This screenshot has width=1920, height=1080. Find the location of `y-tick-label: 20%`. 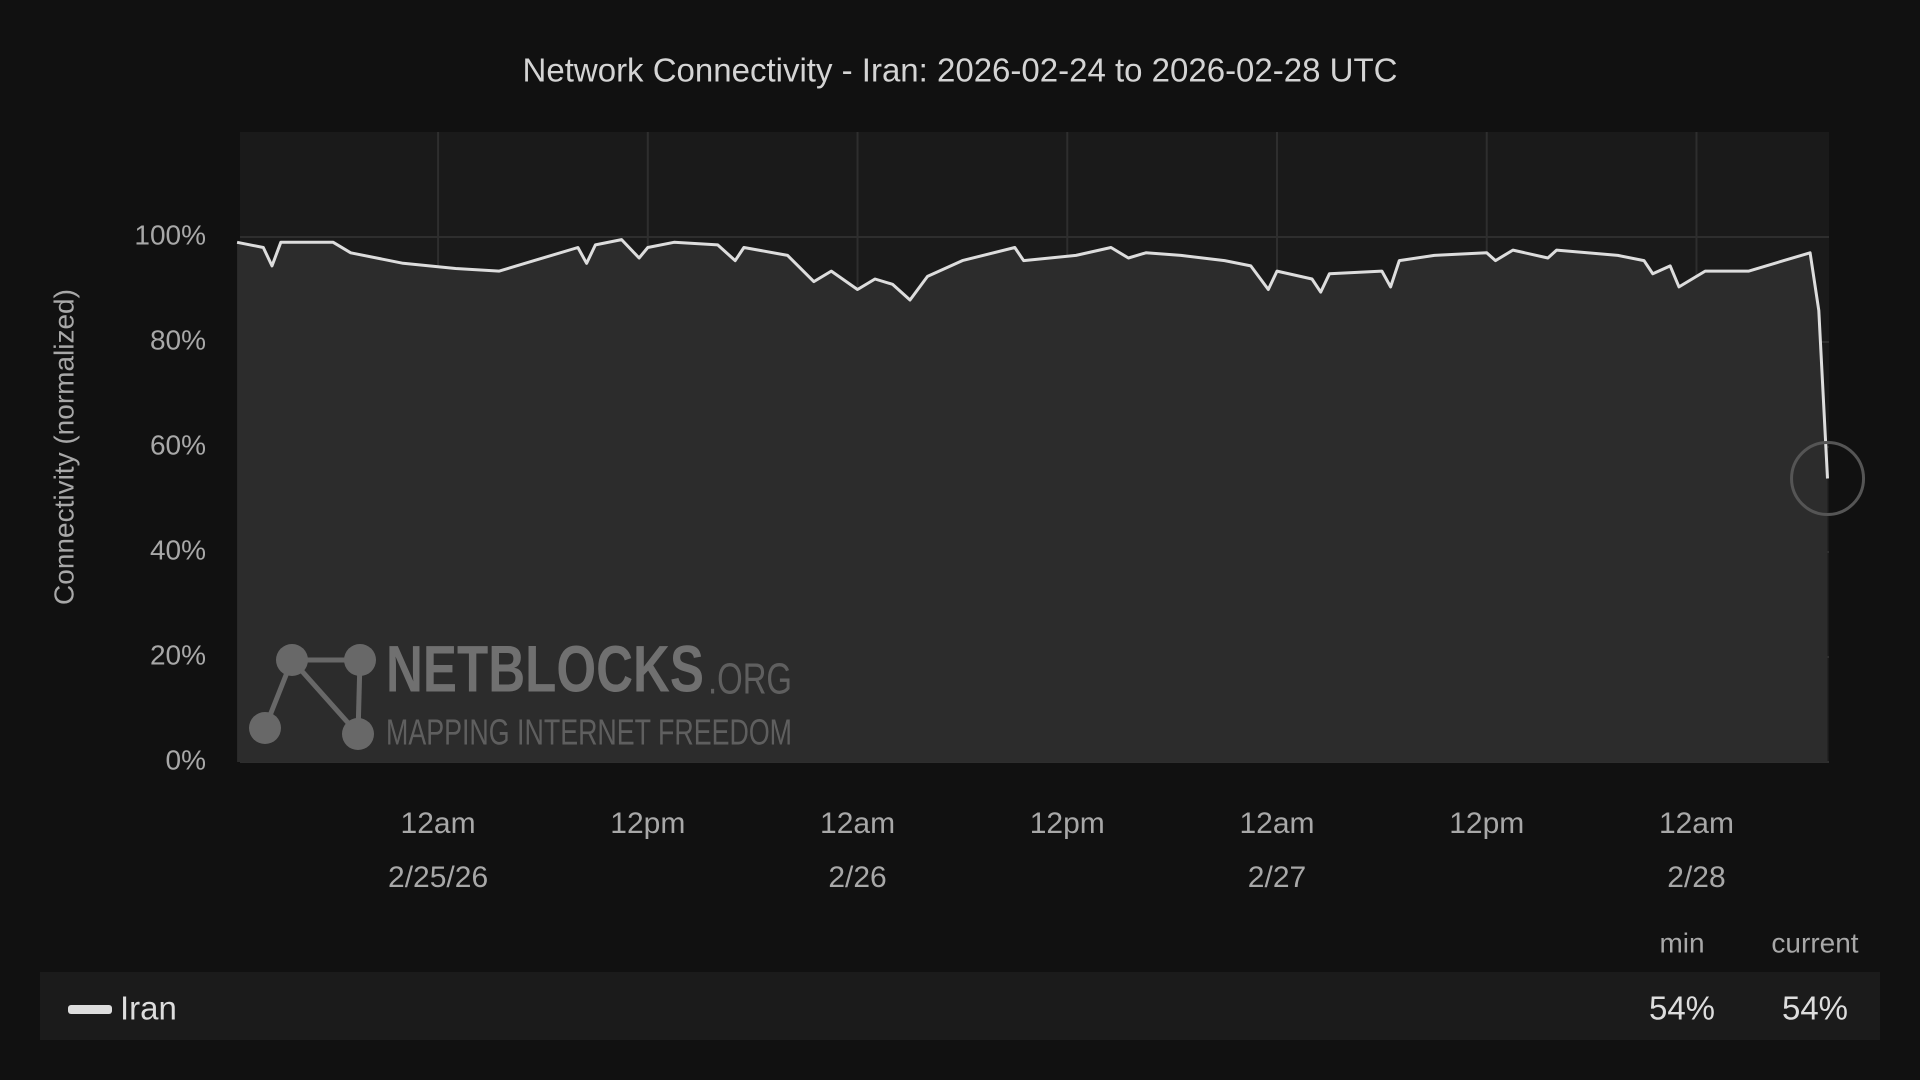

y-tick-label: 20% is located at coordinates (178, 654).